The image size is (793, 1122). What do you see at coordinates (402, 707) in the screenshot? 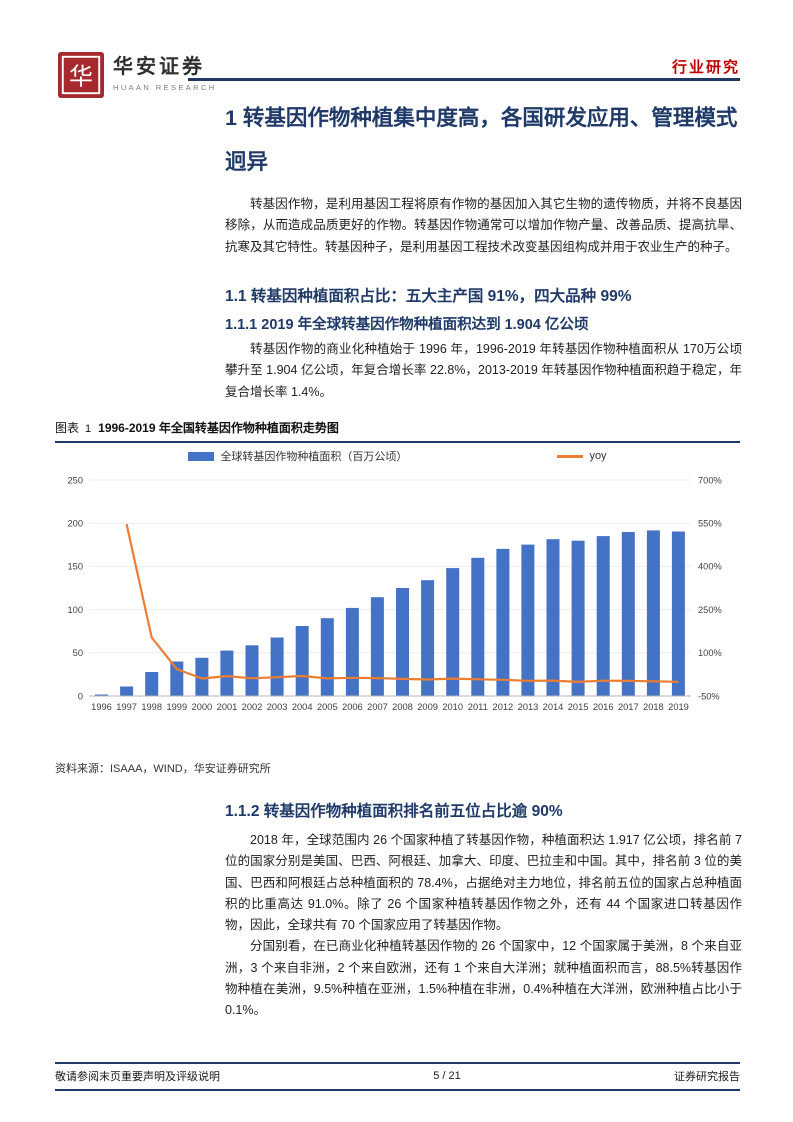
I see `svg-text: 2008` at bounding box center [402, 707].